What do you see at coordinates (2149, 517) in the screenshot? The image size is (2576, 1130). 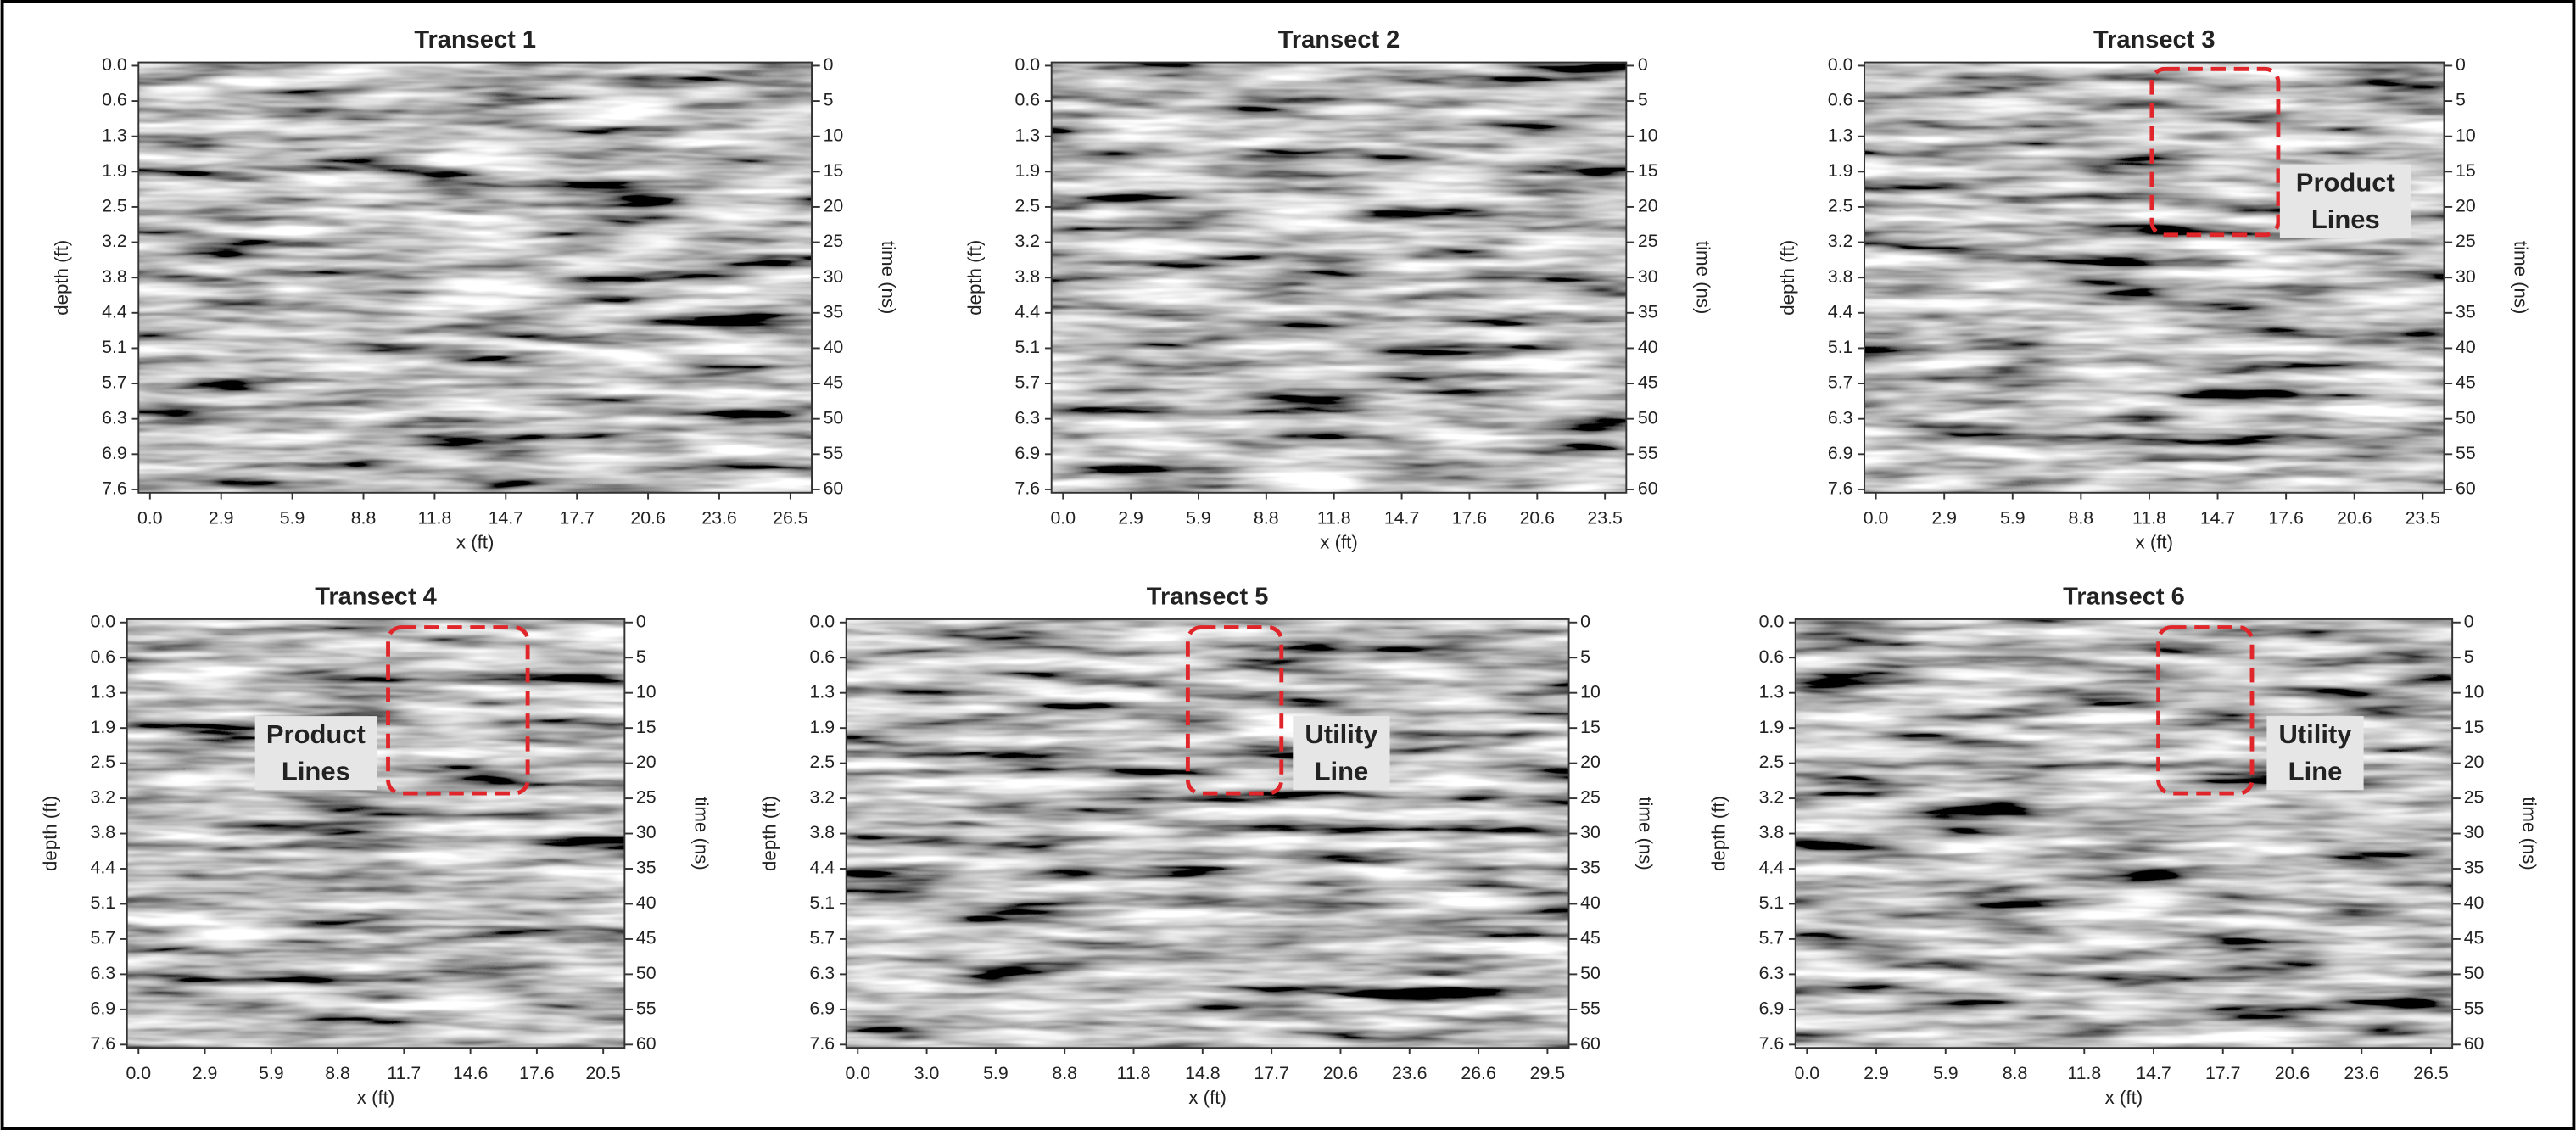 I see `x-tick-label: 11.8` at bounding box center [2149, 517].